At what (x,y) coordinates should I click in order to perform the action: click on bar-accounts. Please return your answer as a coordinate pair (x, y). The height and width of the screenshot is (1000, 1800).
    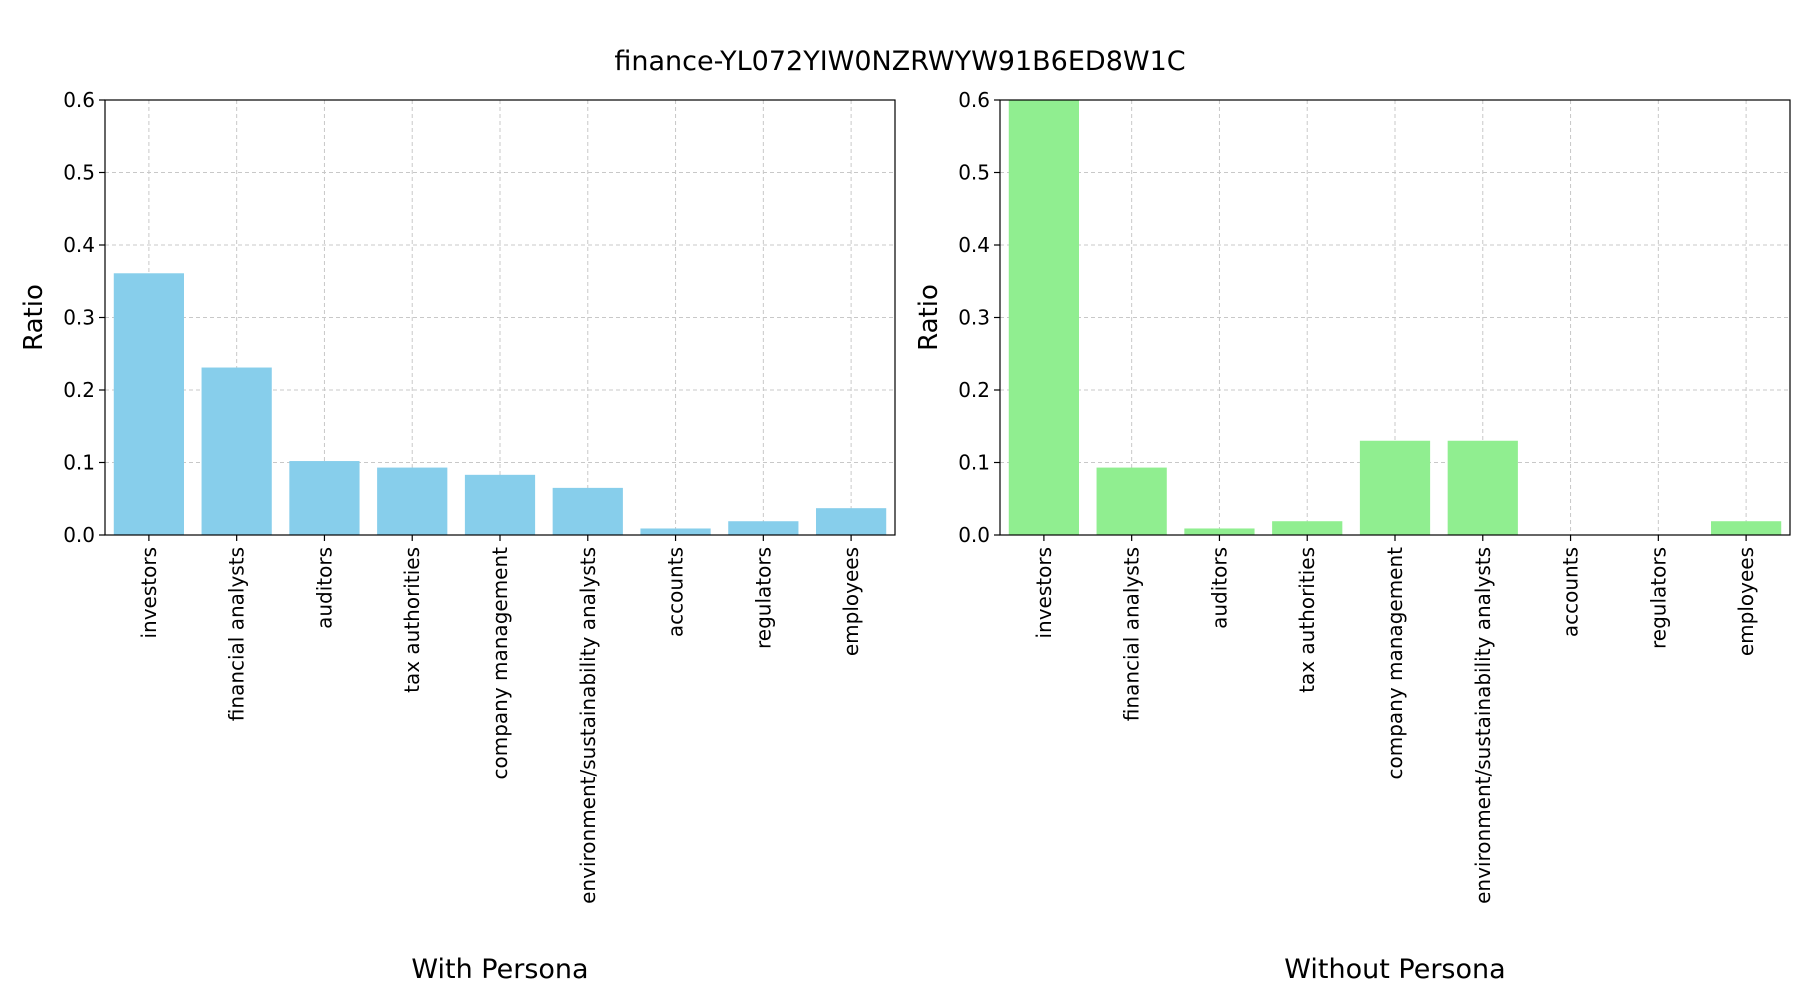
    Looking at the image, I should click on (675, 531).